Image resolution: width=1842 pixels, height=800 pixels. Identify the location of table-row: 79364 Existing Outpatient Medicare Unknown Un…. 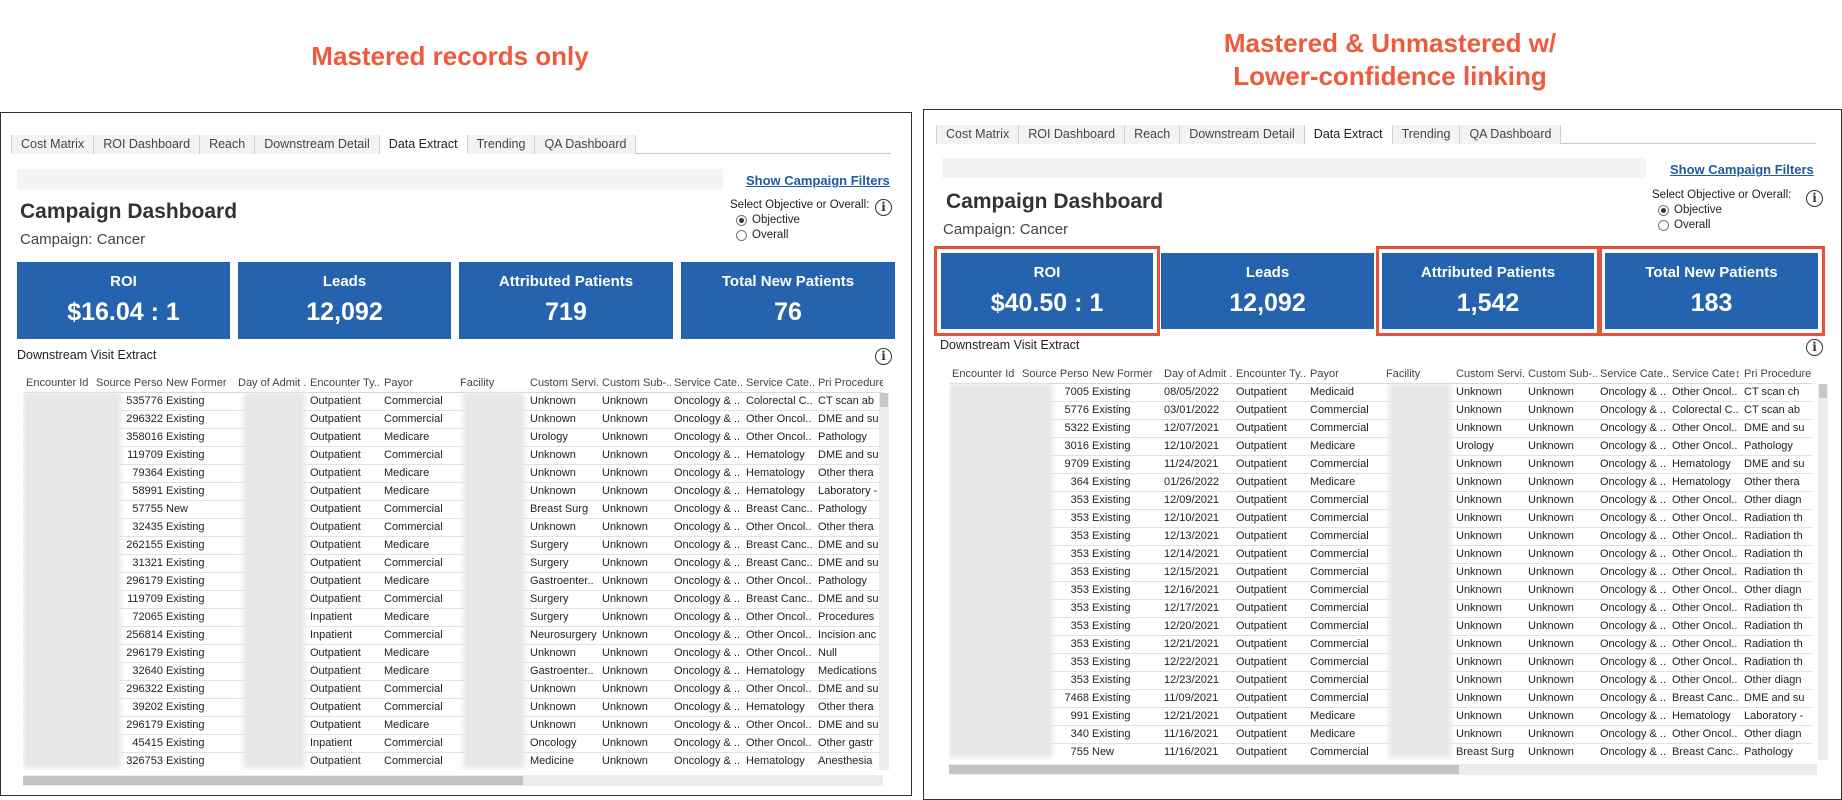
(453, 473).